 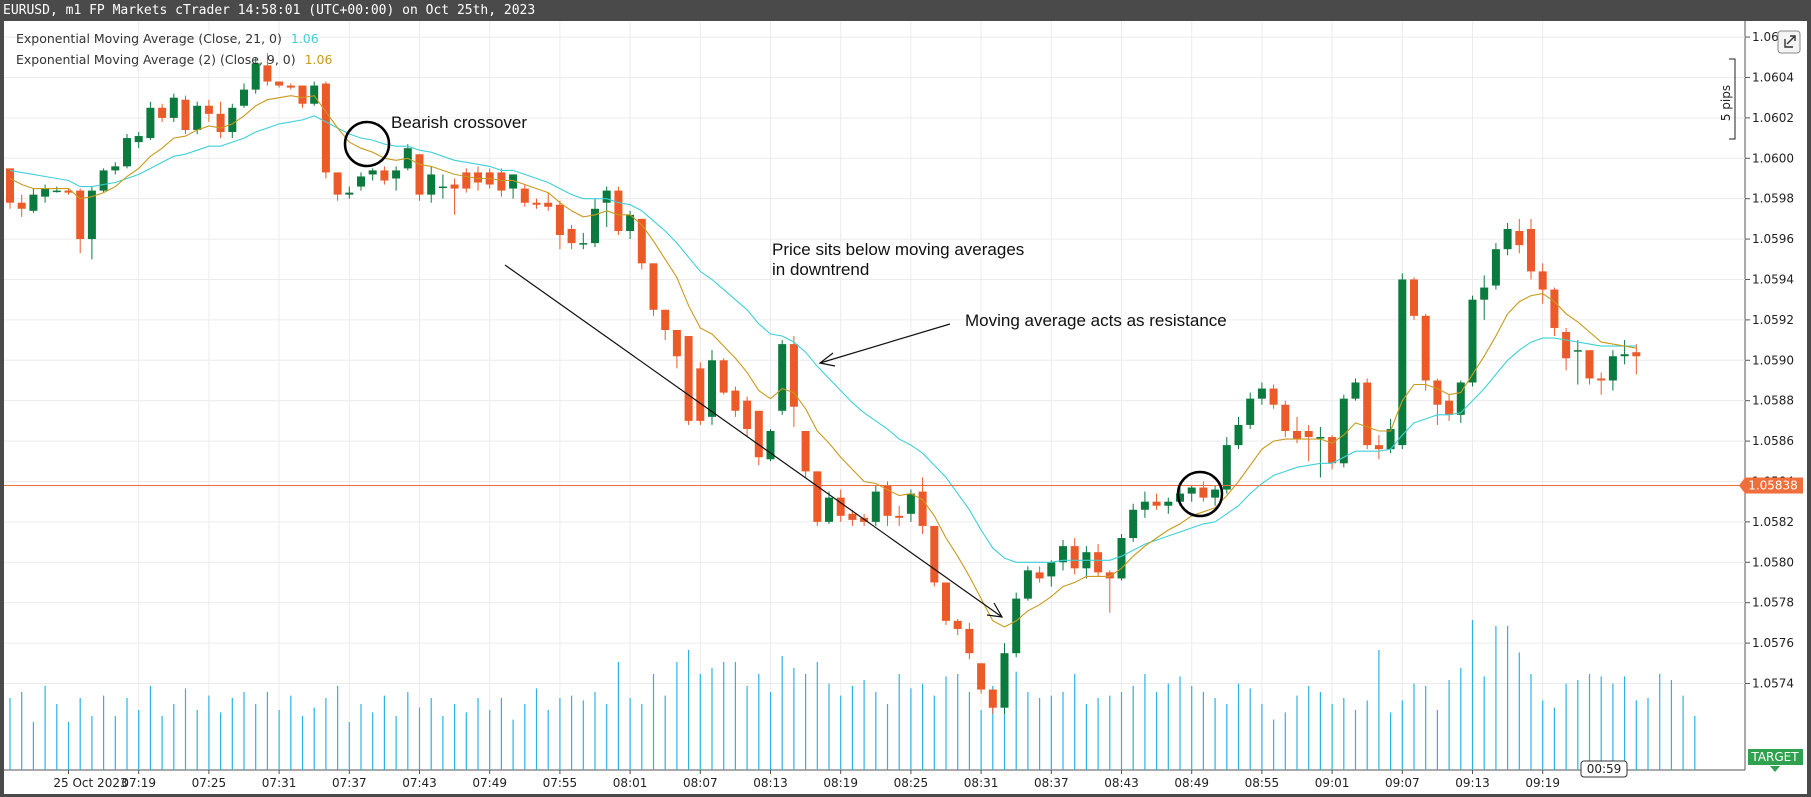 What do you see at coordinates (1402, 783) in the screenshot?
I see `time-tick-label: 09:07` at bounding box center [1402, 783].